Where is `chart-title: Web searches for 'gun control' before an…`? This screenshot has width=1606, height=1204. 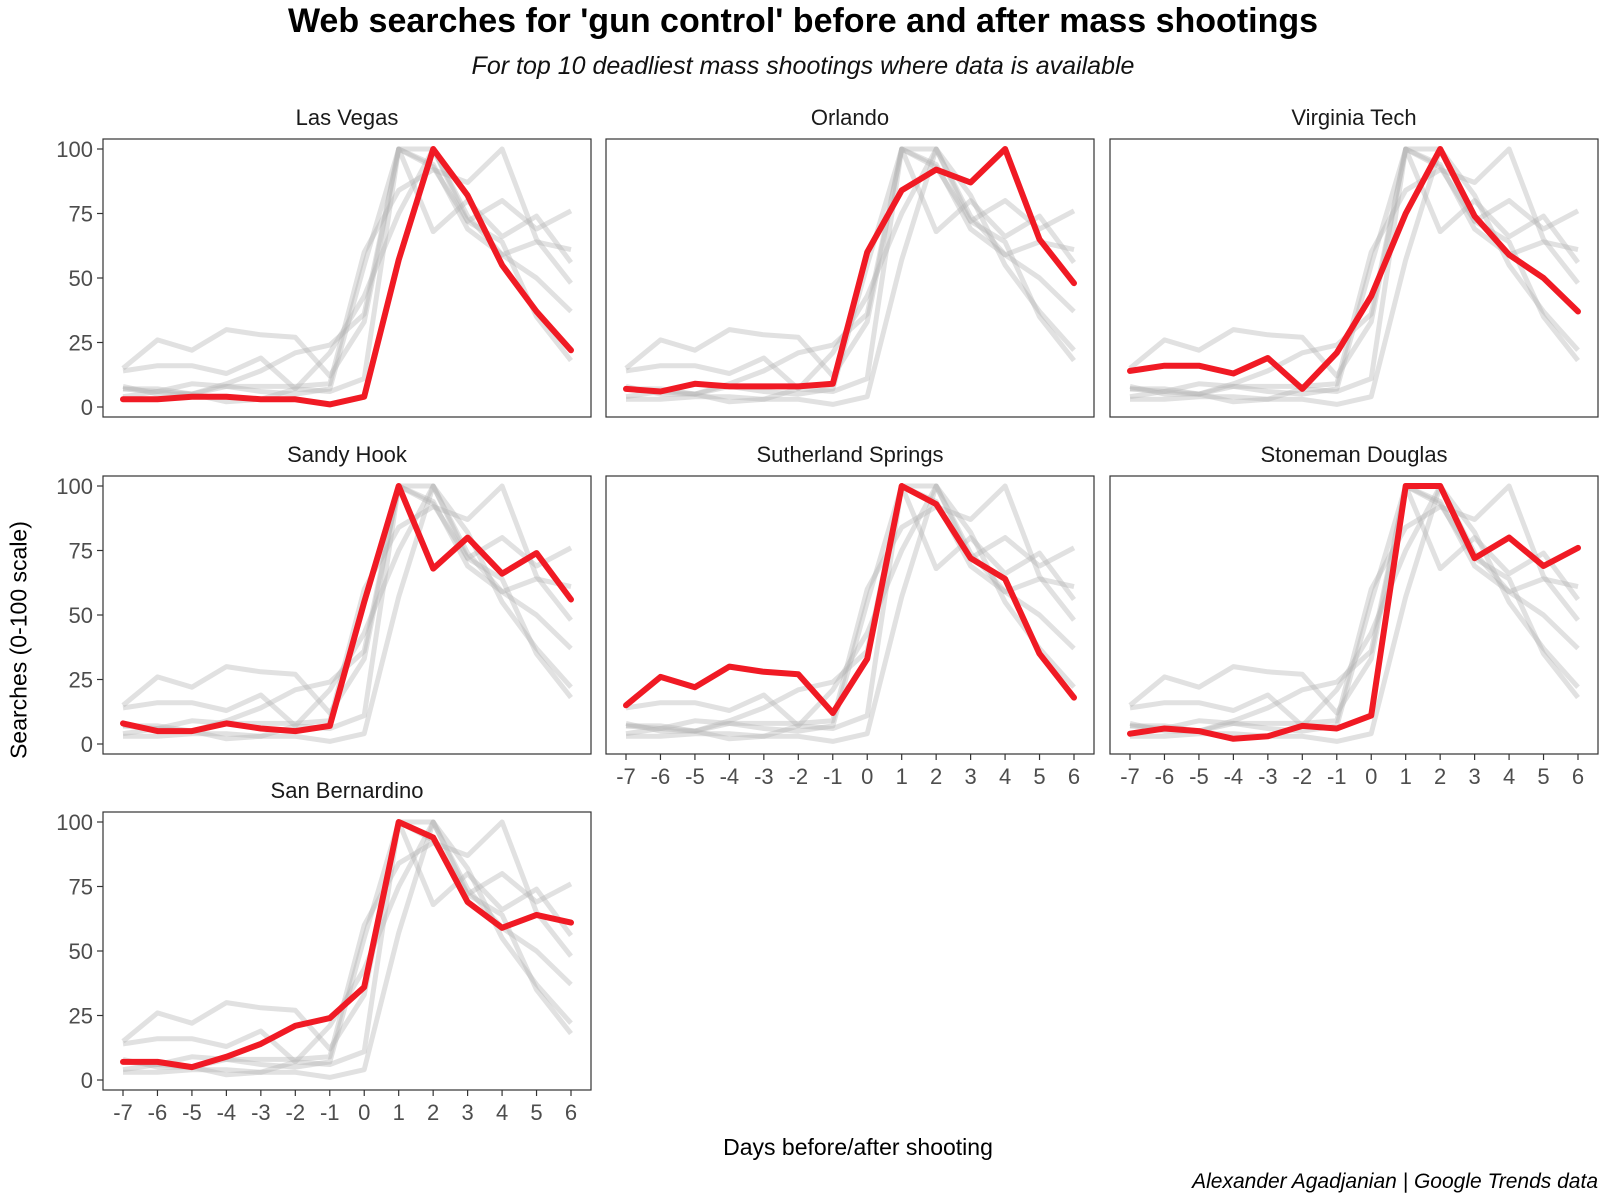
chart-title: Web searches for 'gun control' before an… is located at coordinates (803, 21).